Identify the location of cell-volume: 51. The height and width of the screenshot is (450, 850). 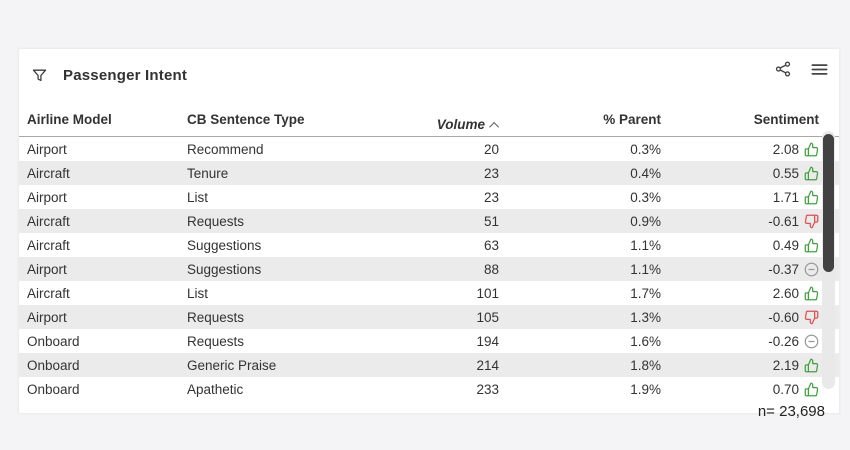
(491, 221).